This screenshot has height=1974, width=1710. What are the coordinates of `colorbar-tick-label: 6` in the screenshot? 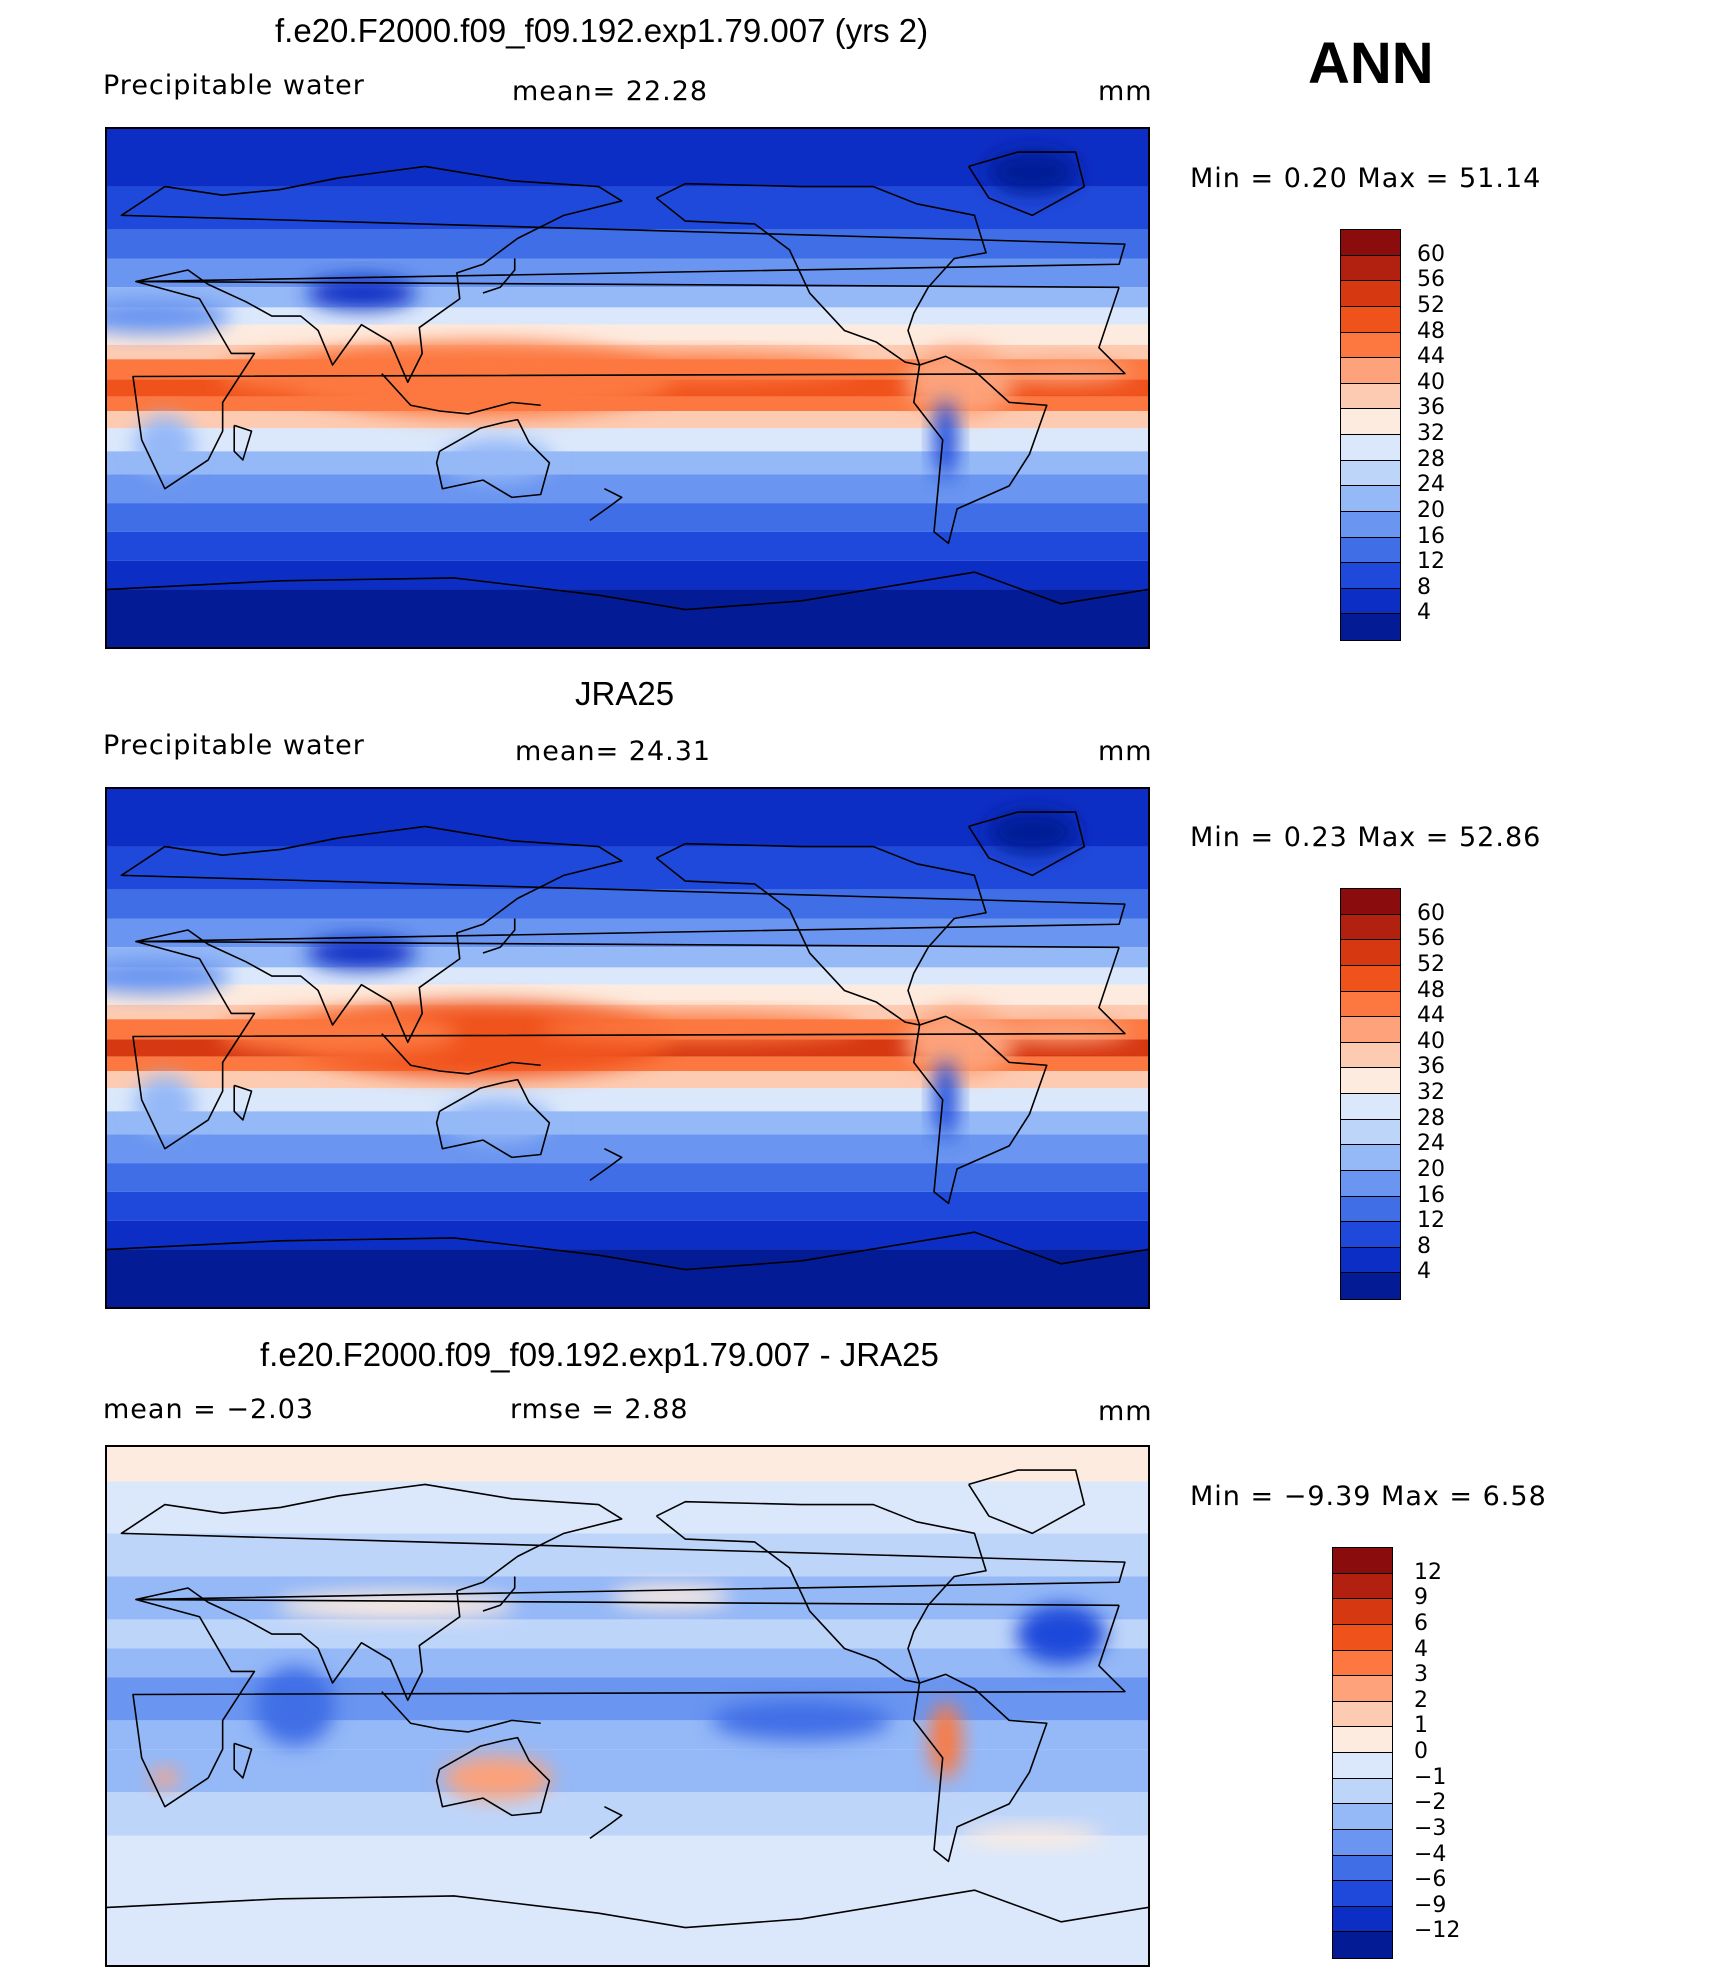 It's located at (1421, 1623).